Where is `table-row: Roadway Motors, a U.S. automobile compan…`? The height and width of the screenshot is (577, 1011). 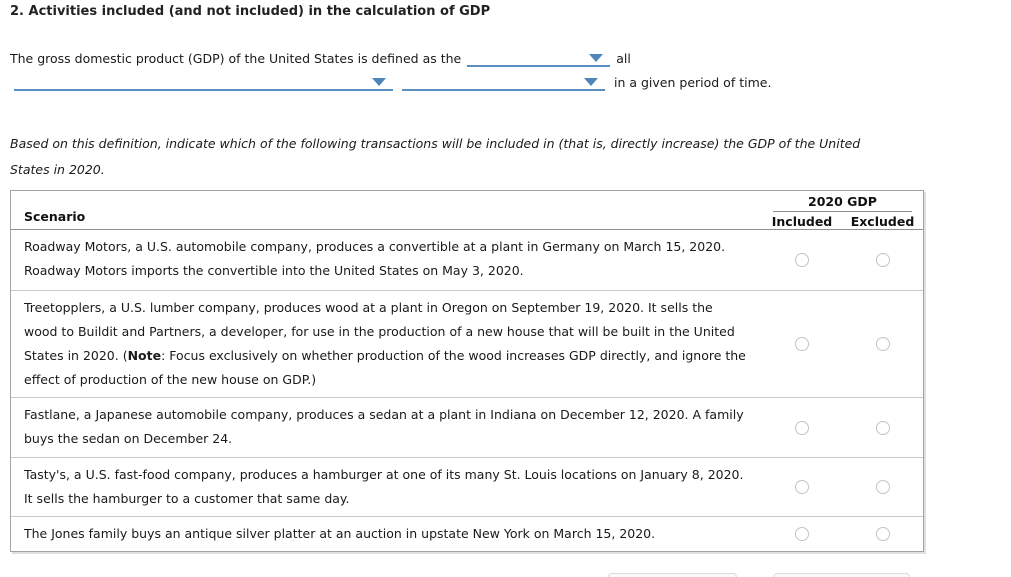
table-row: Roadway Motors, a U.S. automobile compan… is located at coordinates (467, 260).